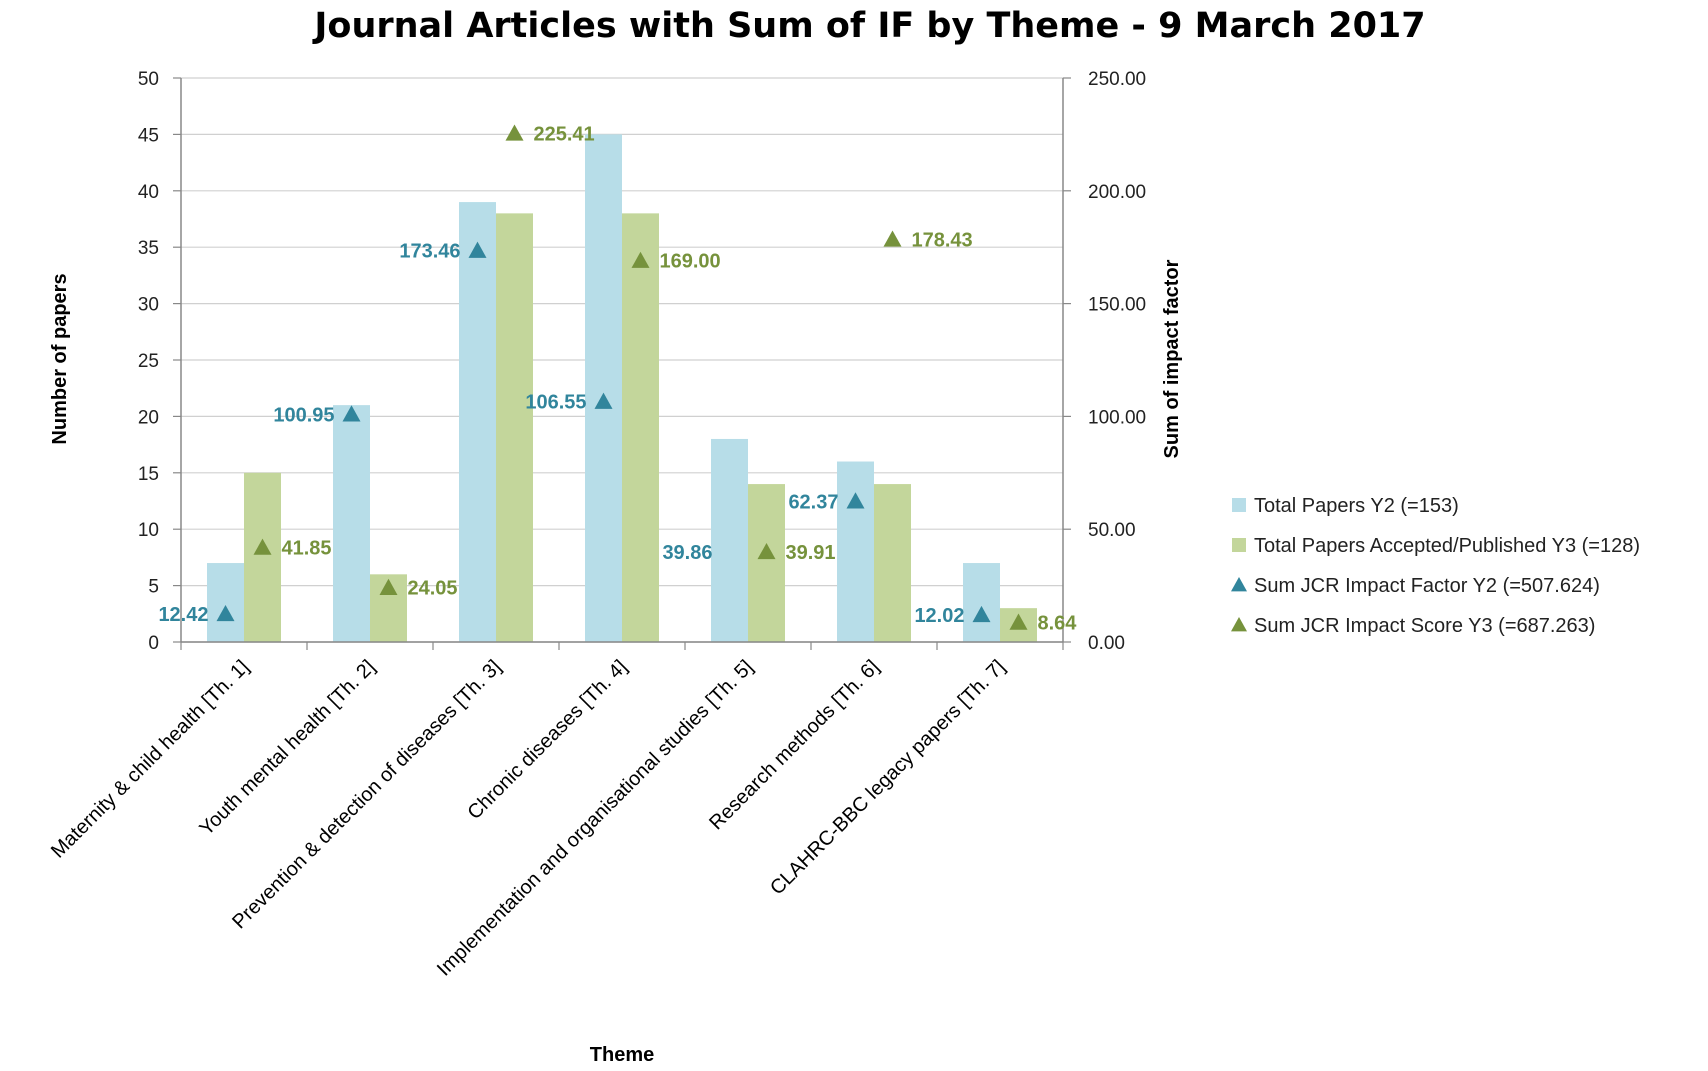 This screenshot has width=1708, height=1071. What do you see at coordinates (1356, 506) in the screenshot?
I see `legend-entry: Total Papers Y2 (=153)` at bounding box center [1356, 506].